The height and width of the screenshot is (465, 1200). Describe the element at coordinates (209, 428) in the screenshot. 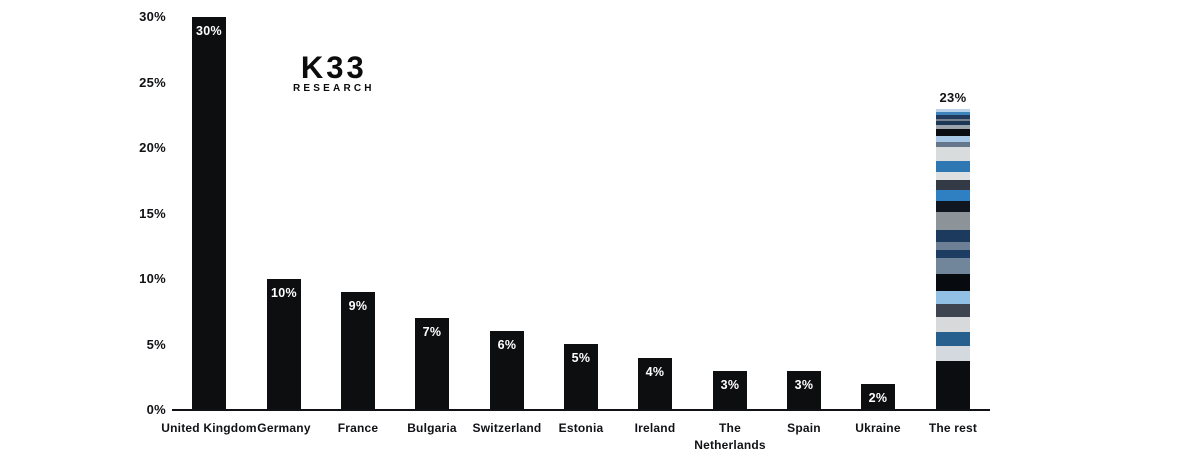

I see `x-category-label: United Kingdom` at that location.